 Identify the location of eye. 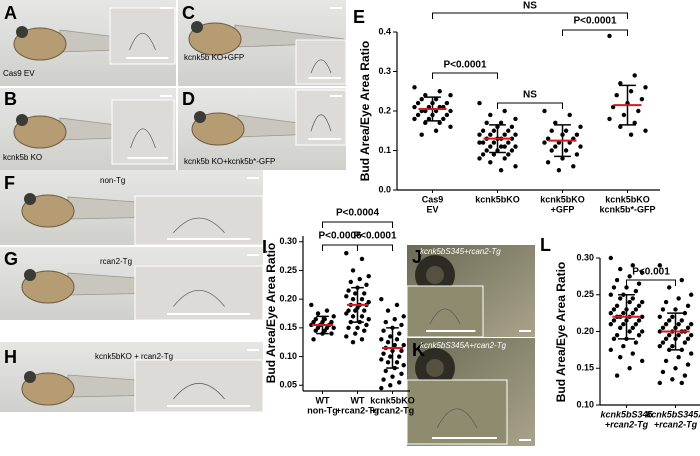
(30, 377).